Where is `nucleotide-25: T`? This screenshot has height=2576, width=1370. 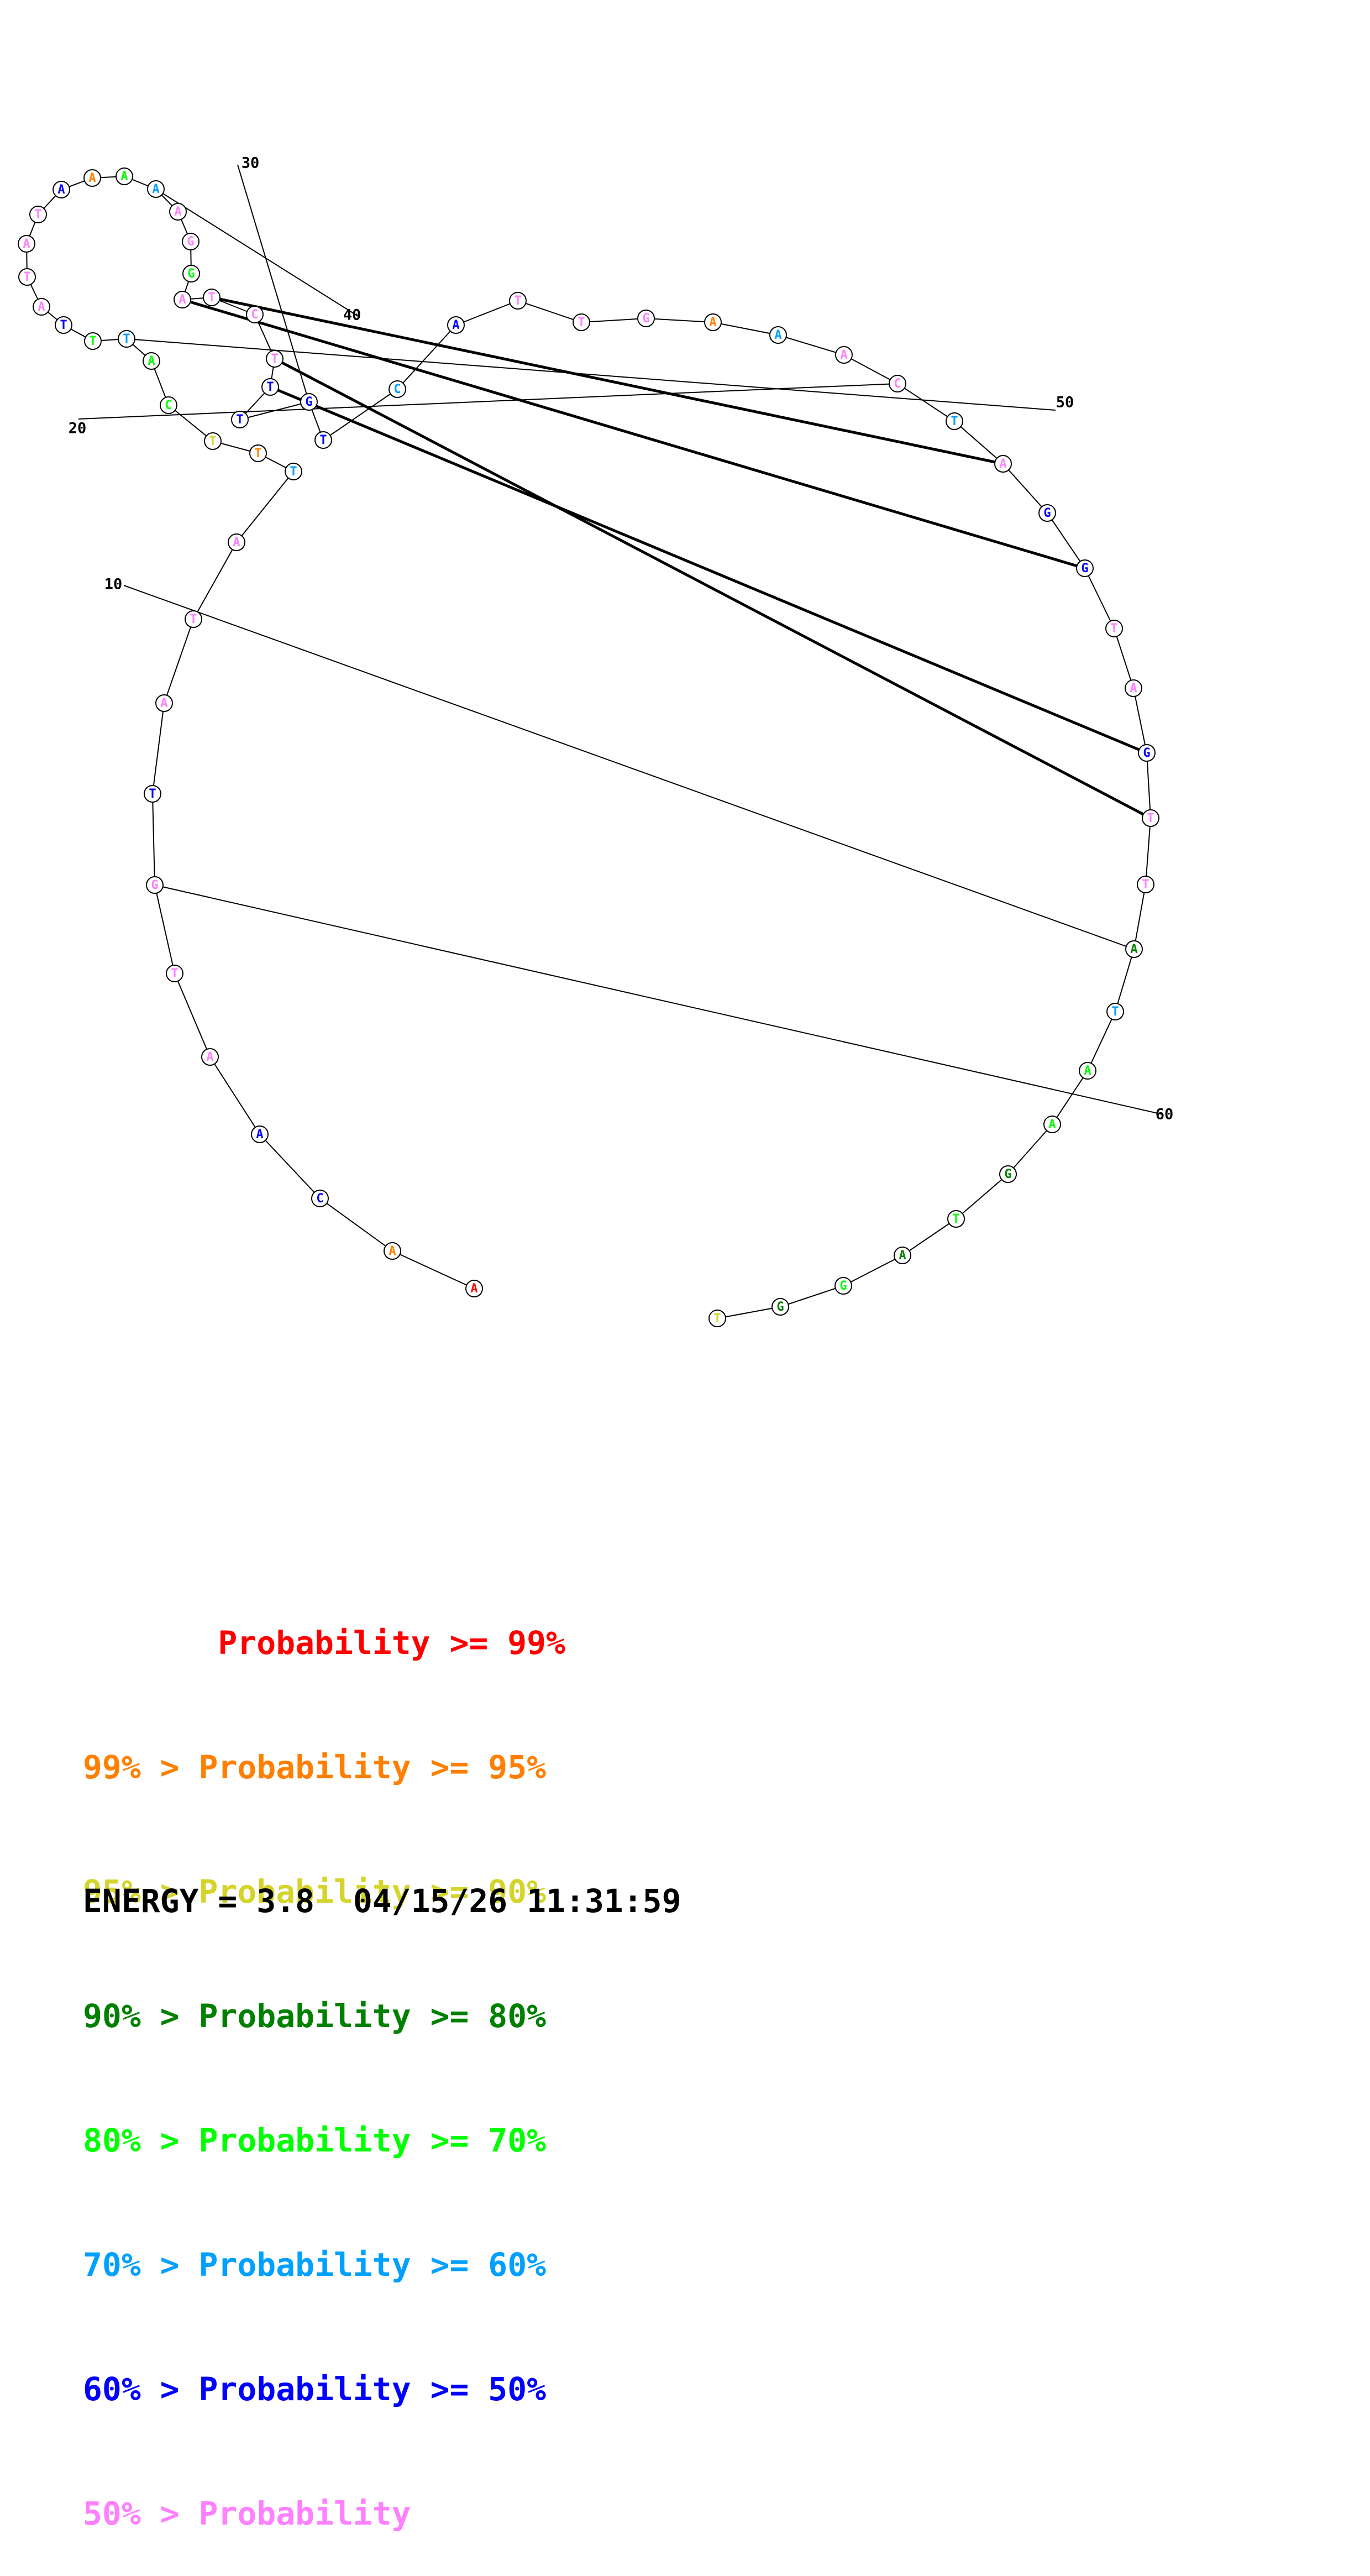
nucleotide-25: T is located at coordinates (581, 322).